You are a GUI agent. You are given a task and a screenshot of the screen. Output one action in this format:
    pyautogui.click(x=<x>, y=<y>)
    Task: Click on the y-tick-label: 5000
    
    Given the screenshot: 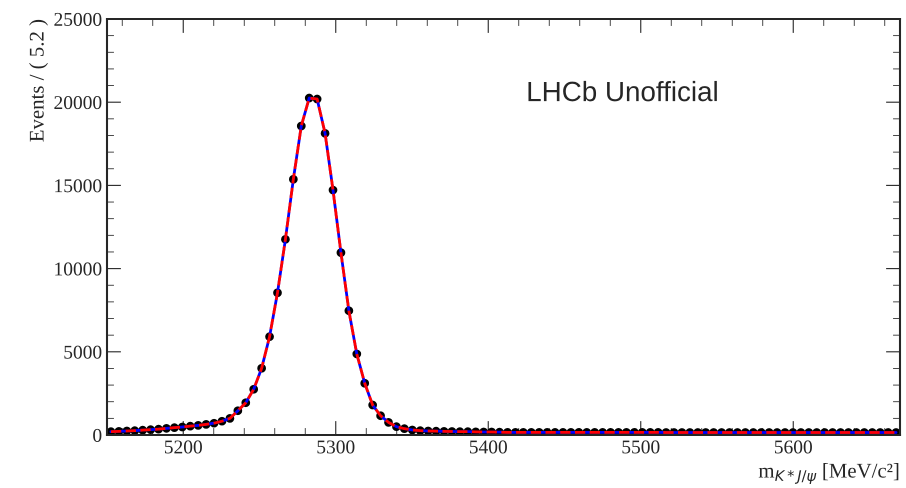 What is the action you would take?
    pyautogui.click(x=83, y=352)
    